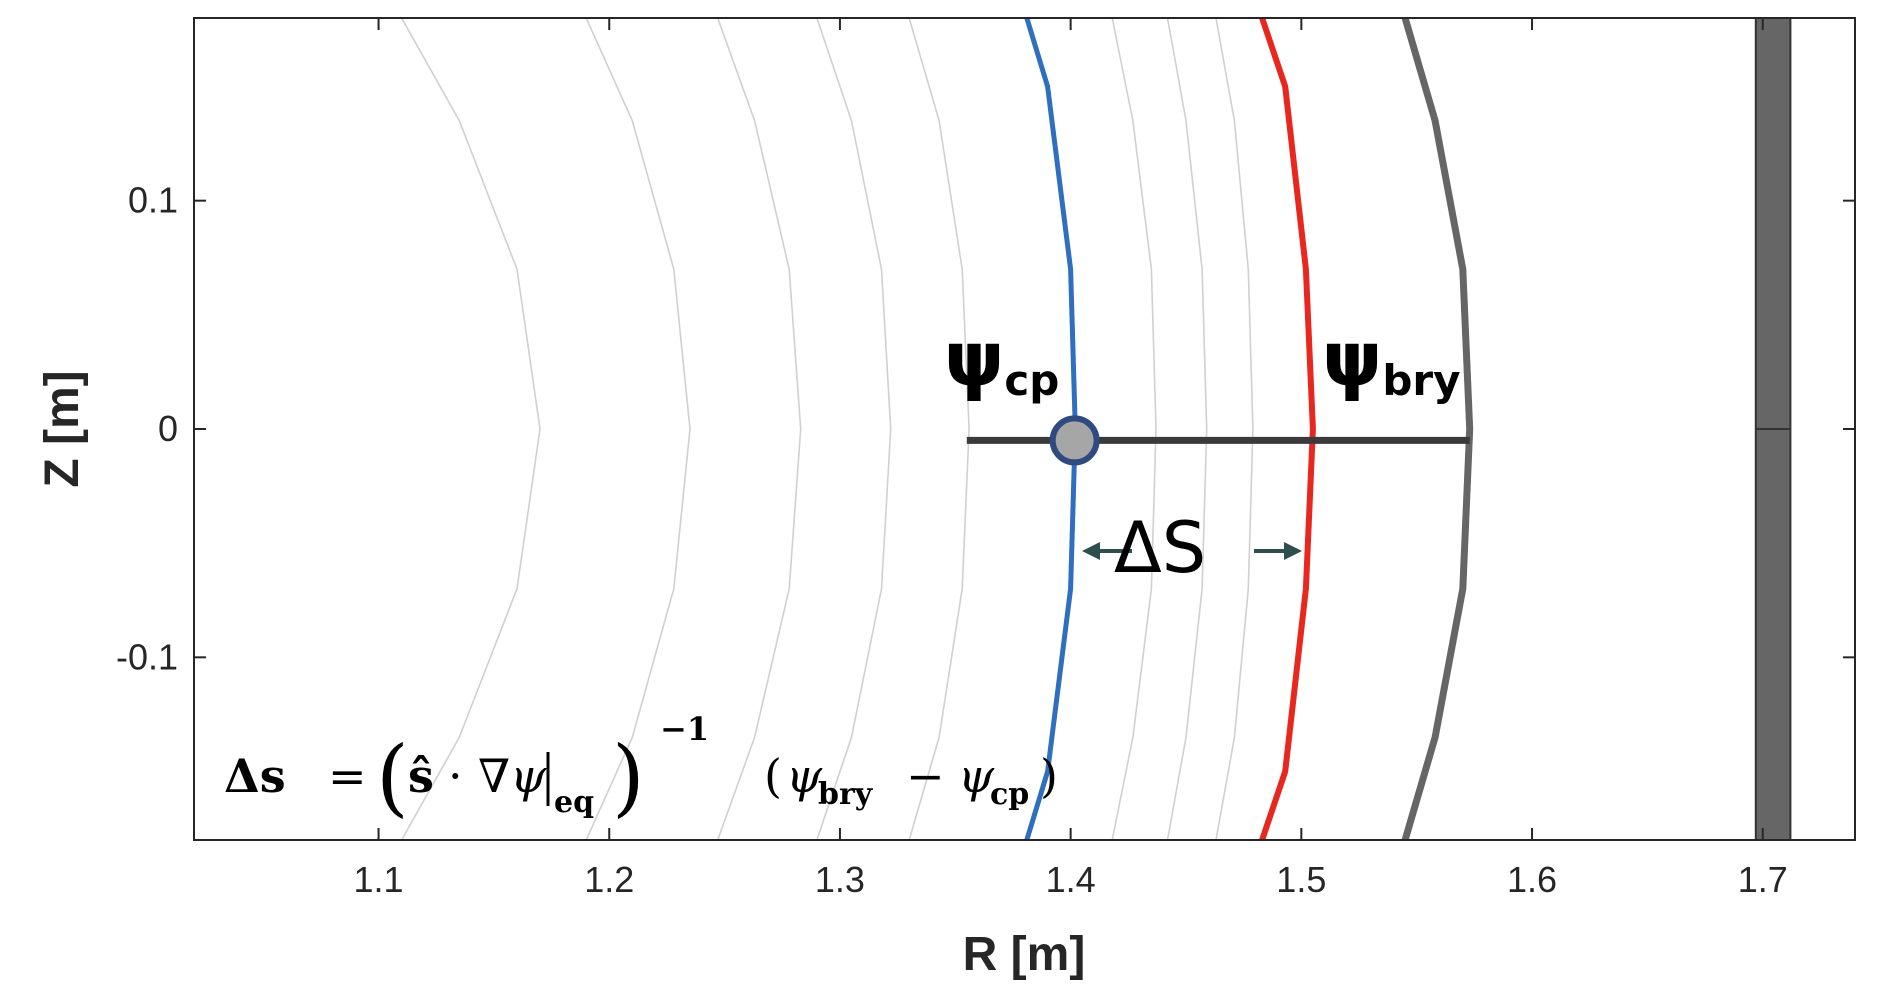 The height and width of the screenshot is (986, 1882). I want to click on formula-hat-s: ŝ, so click(421, 776).